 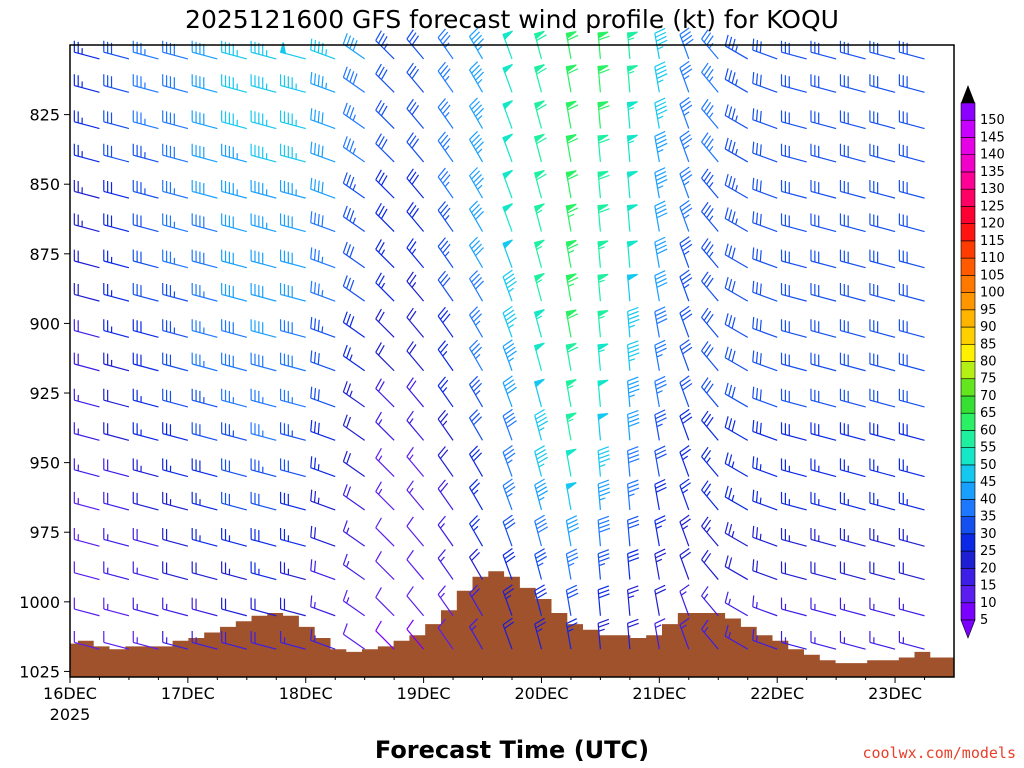 What do you see at coordinates (992, 137) in the screenshot?
I see `colorbar-label: 145` at bounding box center [992, 137].